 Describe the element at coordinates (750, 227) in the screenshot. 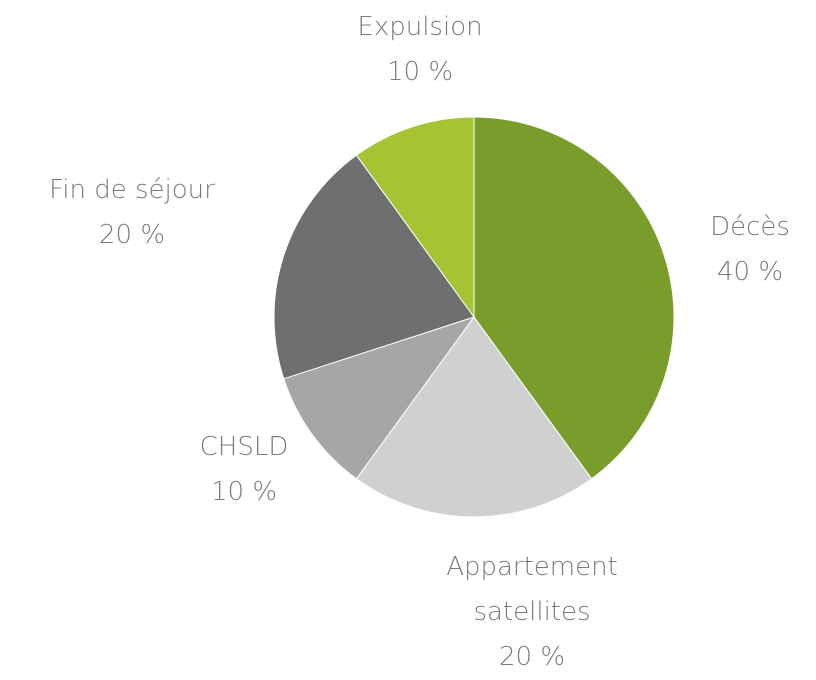

I see `category-label: Décès` at that location.